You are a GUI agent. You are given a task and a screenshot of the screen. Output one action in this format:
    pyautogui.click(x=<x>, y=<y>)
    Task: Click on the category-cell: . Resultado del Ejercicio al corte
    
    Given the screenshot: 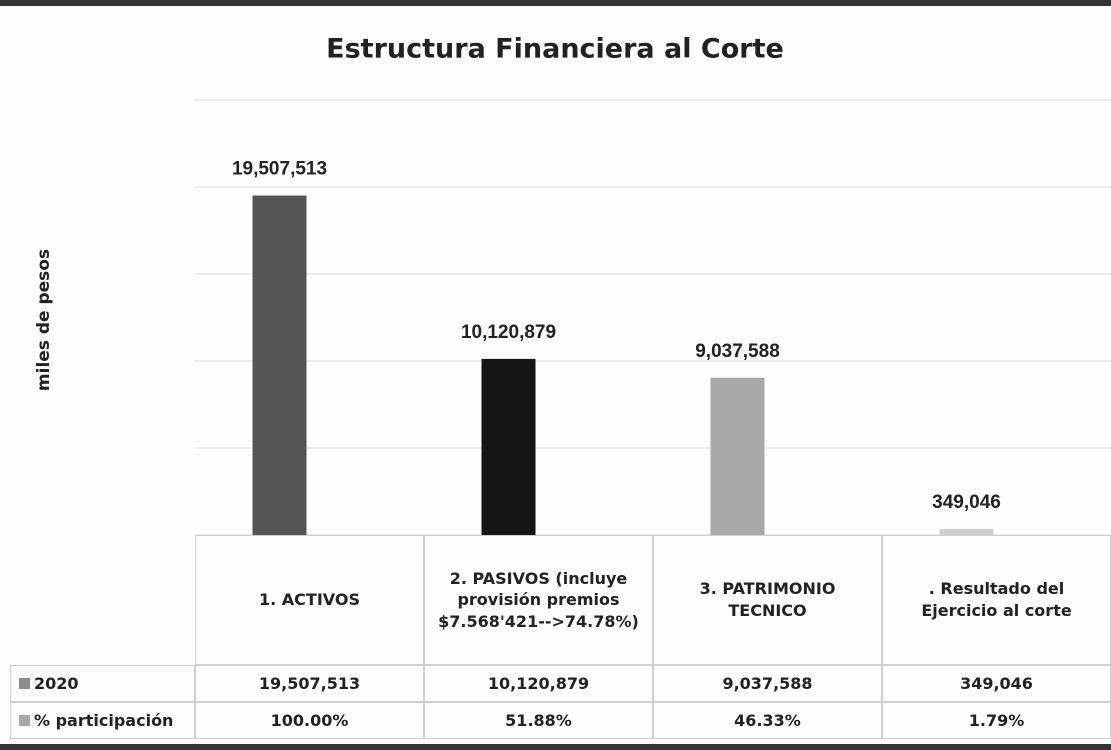 What is the action you would take?
    pyautogui.click(x=996, y=600)
    